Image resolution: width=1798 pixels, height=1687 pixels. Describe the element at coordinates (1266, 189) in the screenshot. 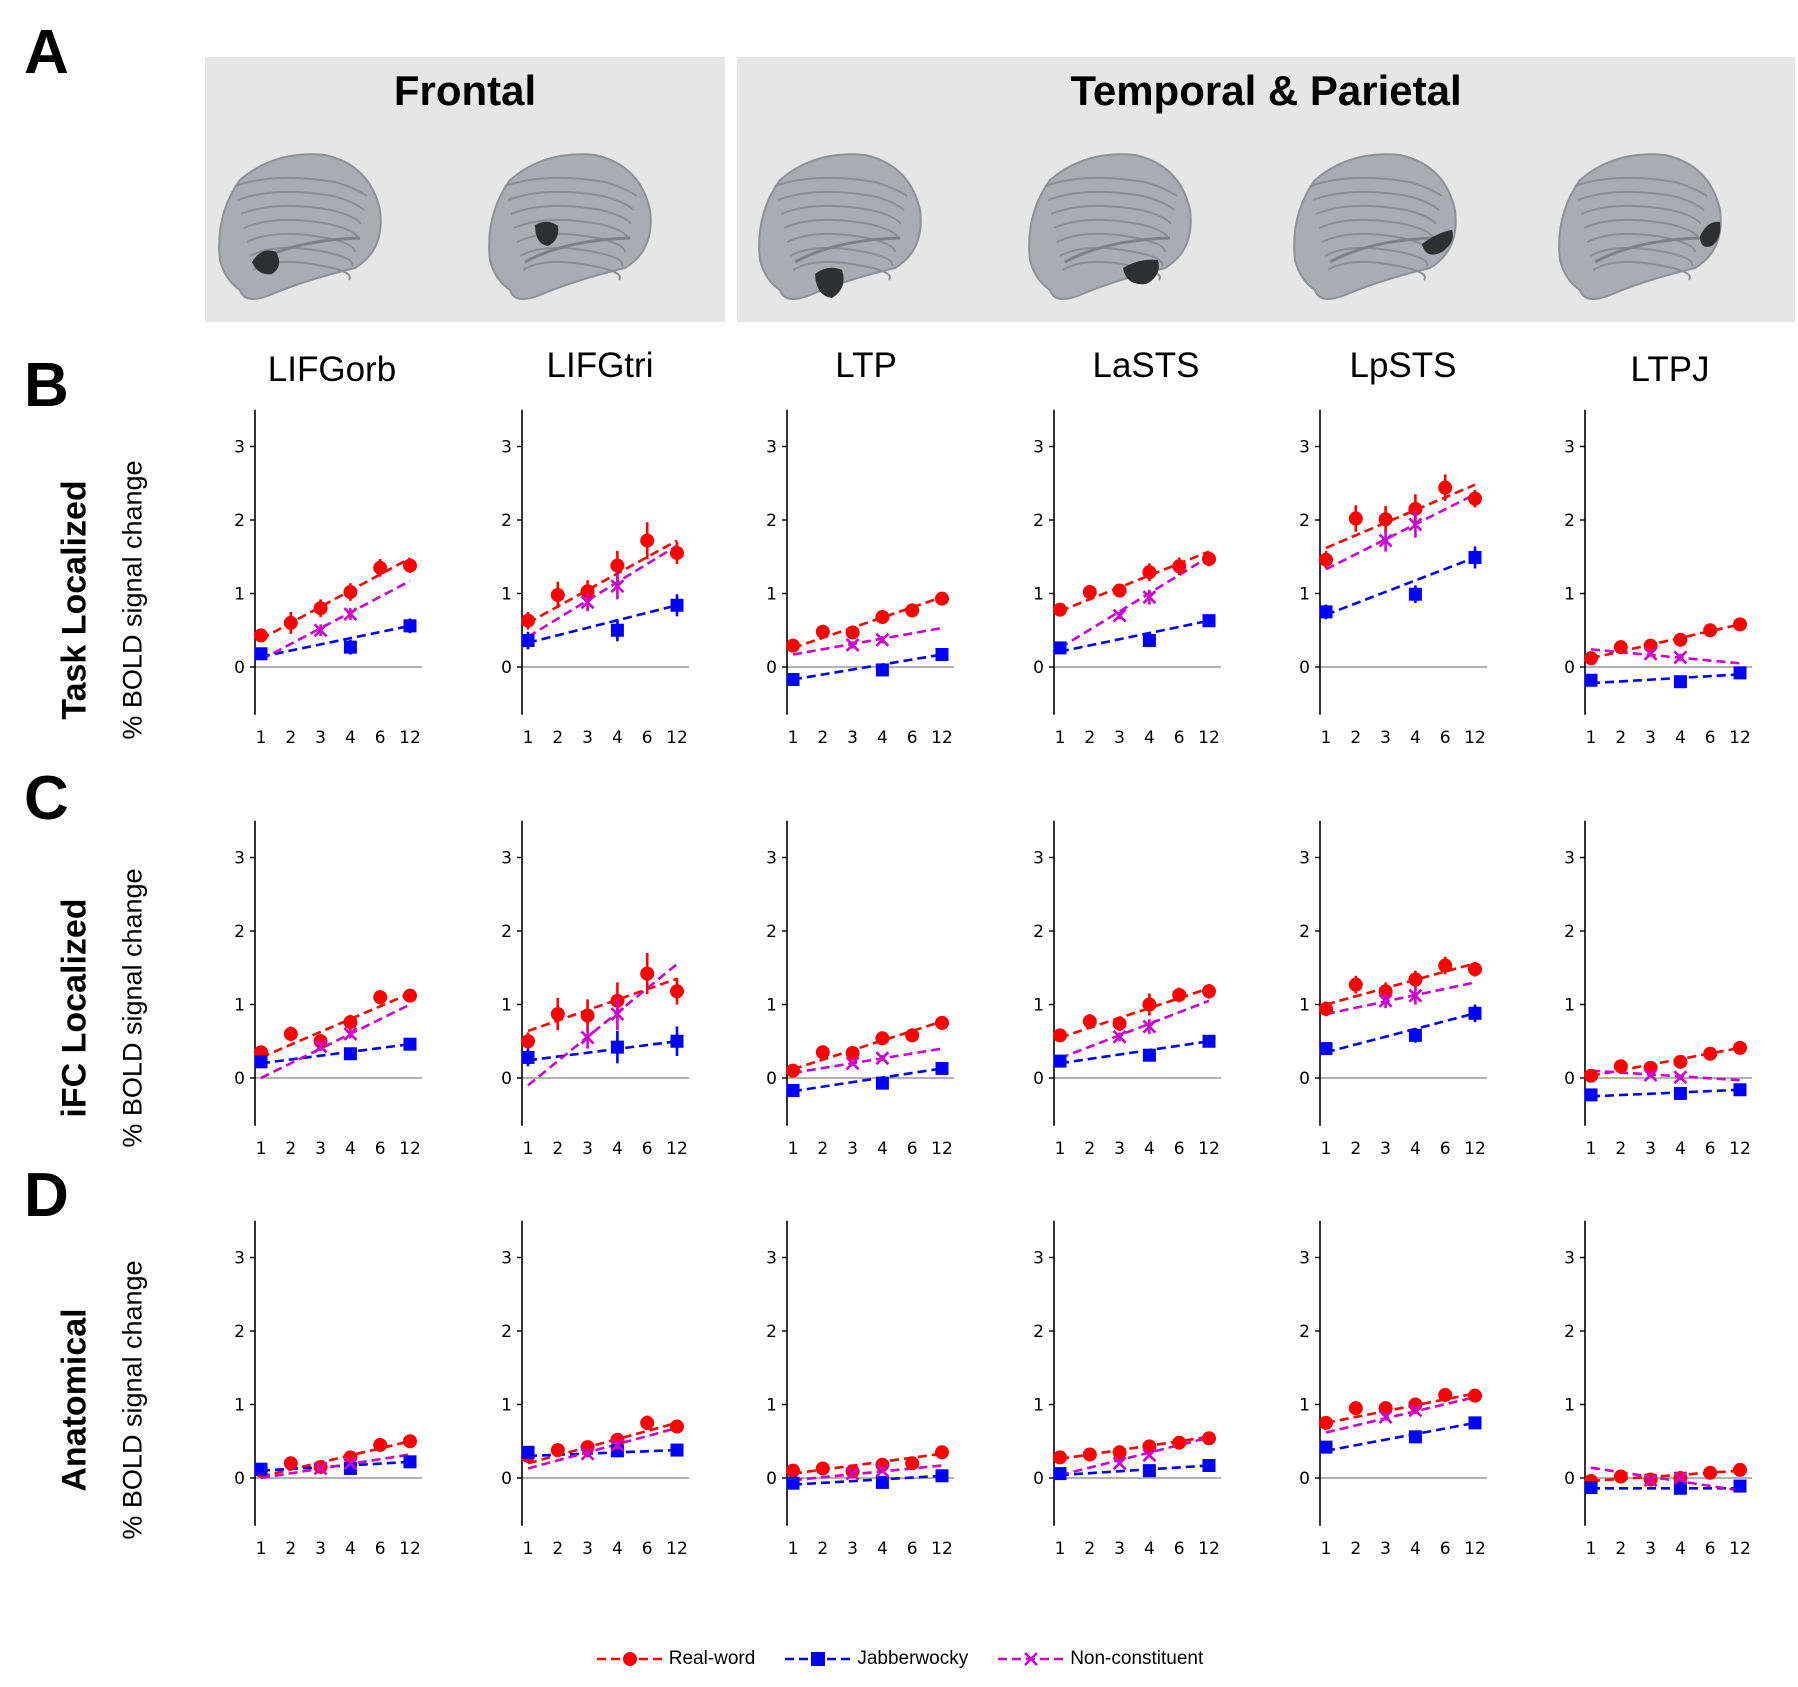

I see `temporal-parietal-group-box: Temporal & Parietal` at that location.